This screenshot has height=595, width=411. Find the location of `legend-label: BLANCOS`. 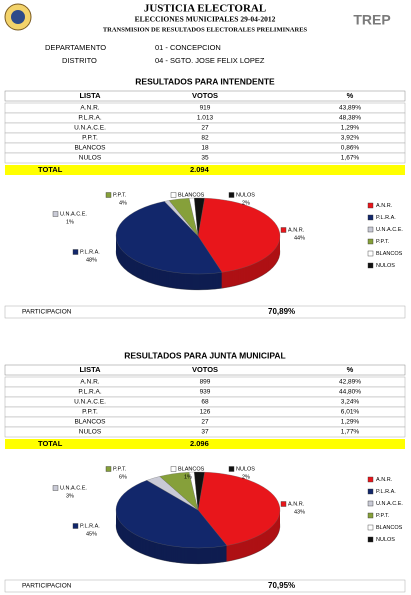

legend-label: BLANCOS is located at coordinates (389, 528).